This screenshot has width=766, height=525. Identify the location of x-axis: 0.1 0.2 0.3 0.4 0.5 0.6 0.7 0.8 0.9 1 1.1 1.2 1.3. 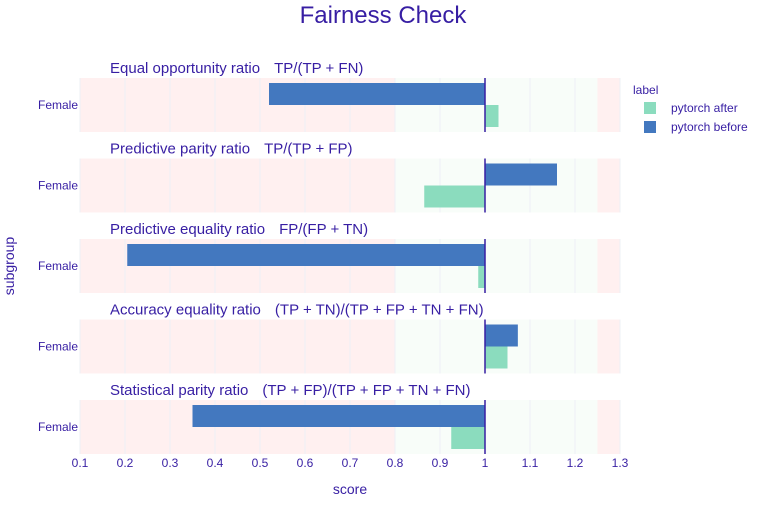
(350, 463).